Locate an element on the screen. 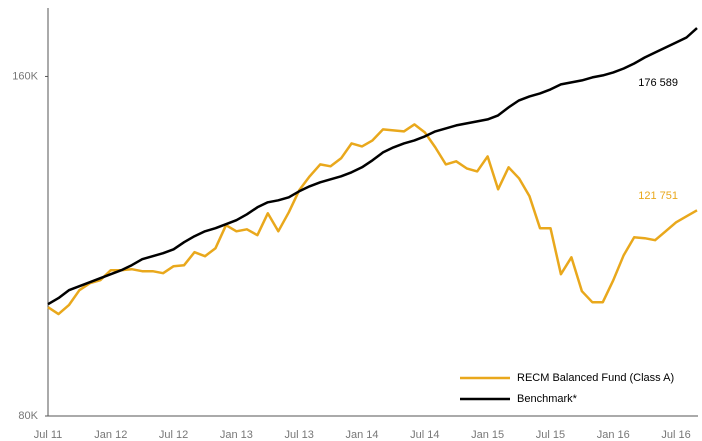 The image size is (702, 441). y-tick-label: 160K is located at coordinates (25, 76).